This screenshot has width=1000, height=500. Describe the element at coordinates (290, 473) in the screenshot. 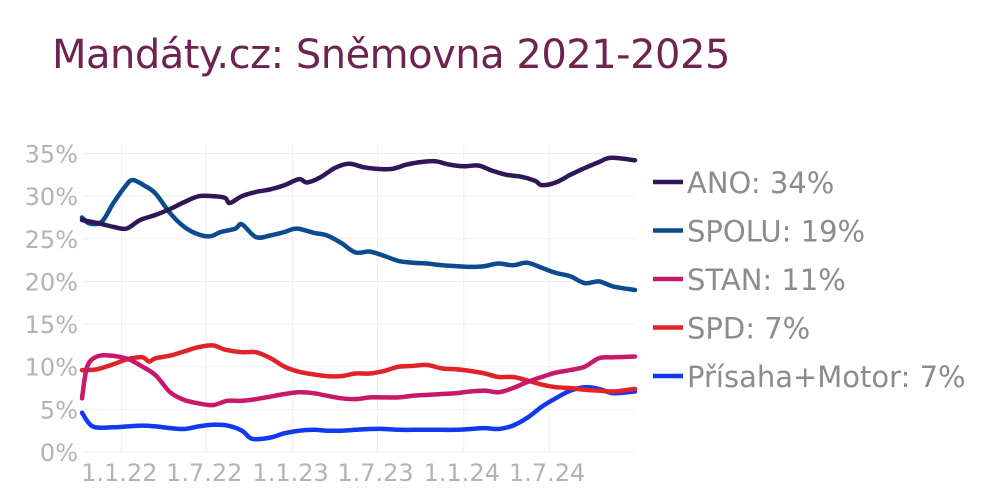

I see `x-tick-label: 1.1.23` at that location.